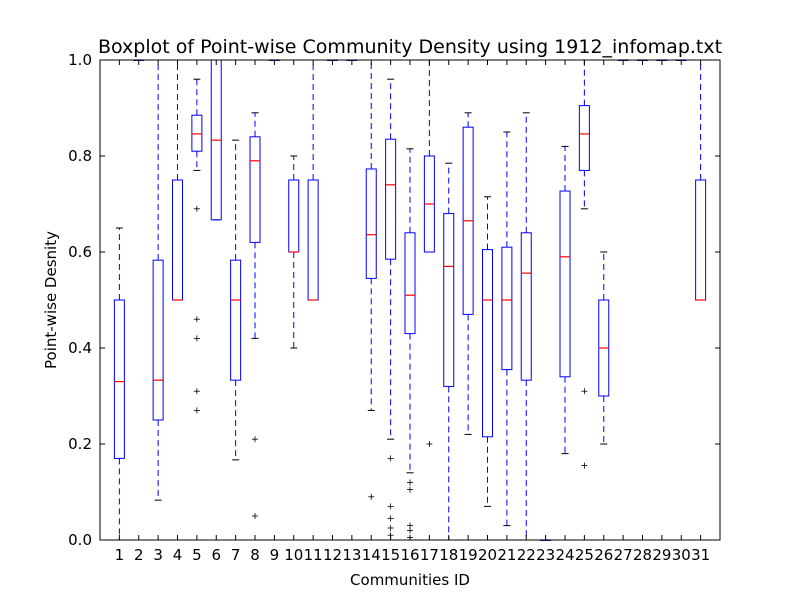 This screenshot has height=600, width=800. What do you see at coordinates (80, 444) in the screenshot?
I see `y-tick-label-1: 0.2` at bounding box center [80, 444].